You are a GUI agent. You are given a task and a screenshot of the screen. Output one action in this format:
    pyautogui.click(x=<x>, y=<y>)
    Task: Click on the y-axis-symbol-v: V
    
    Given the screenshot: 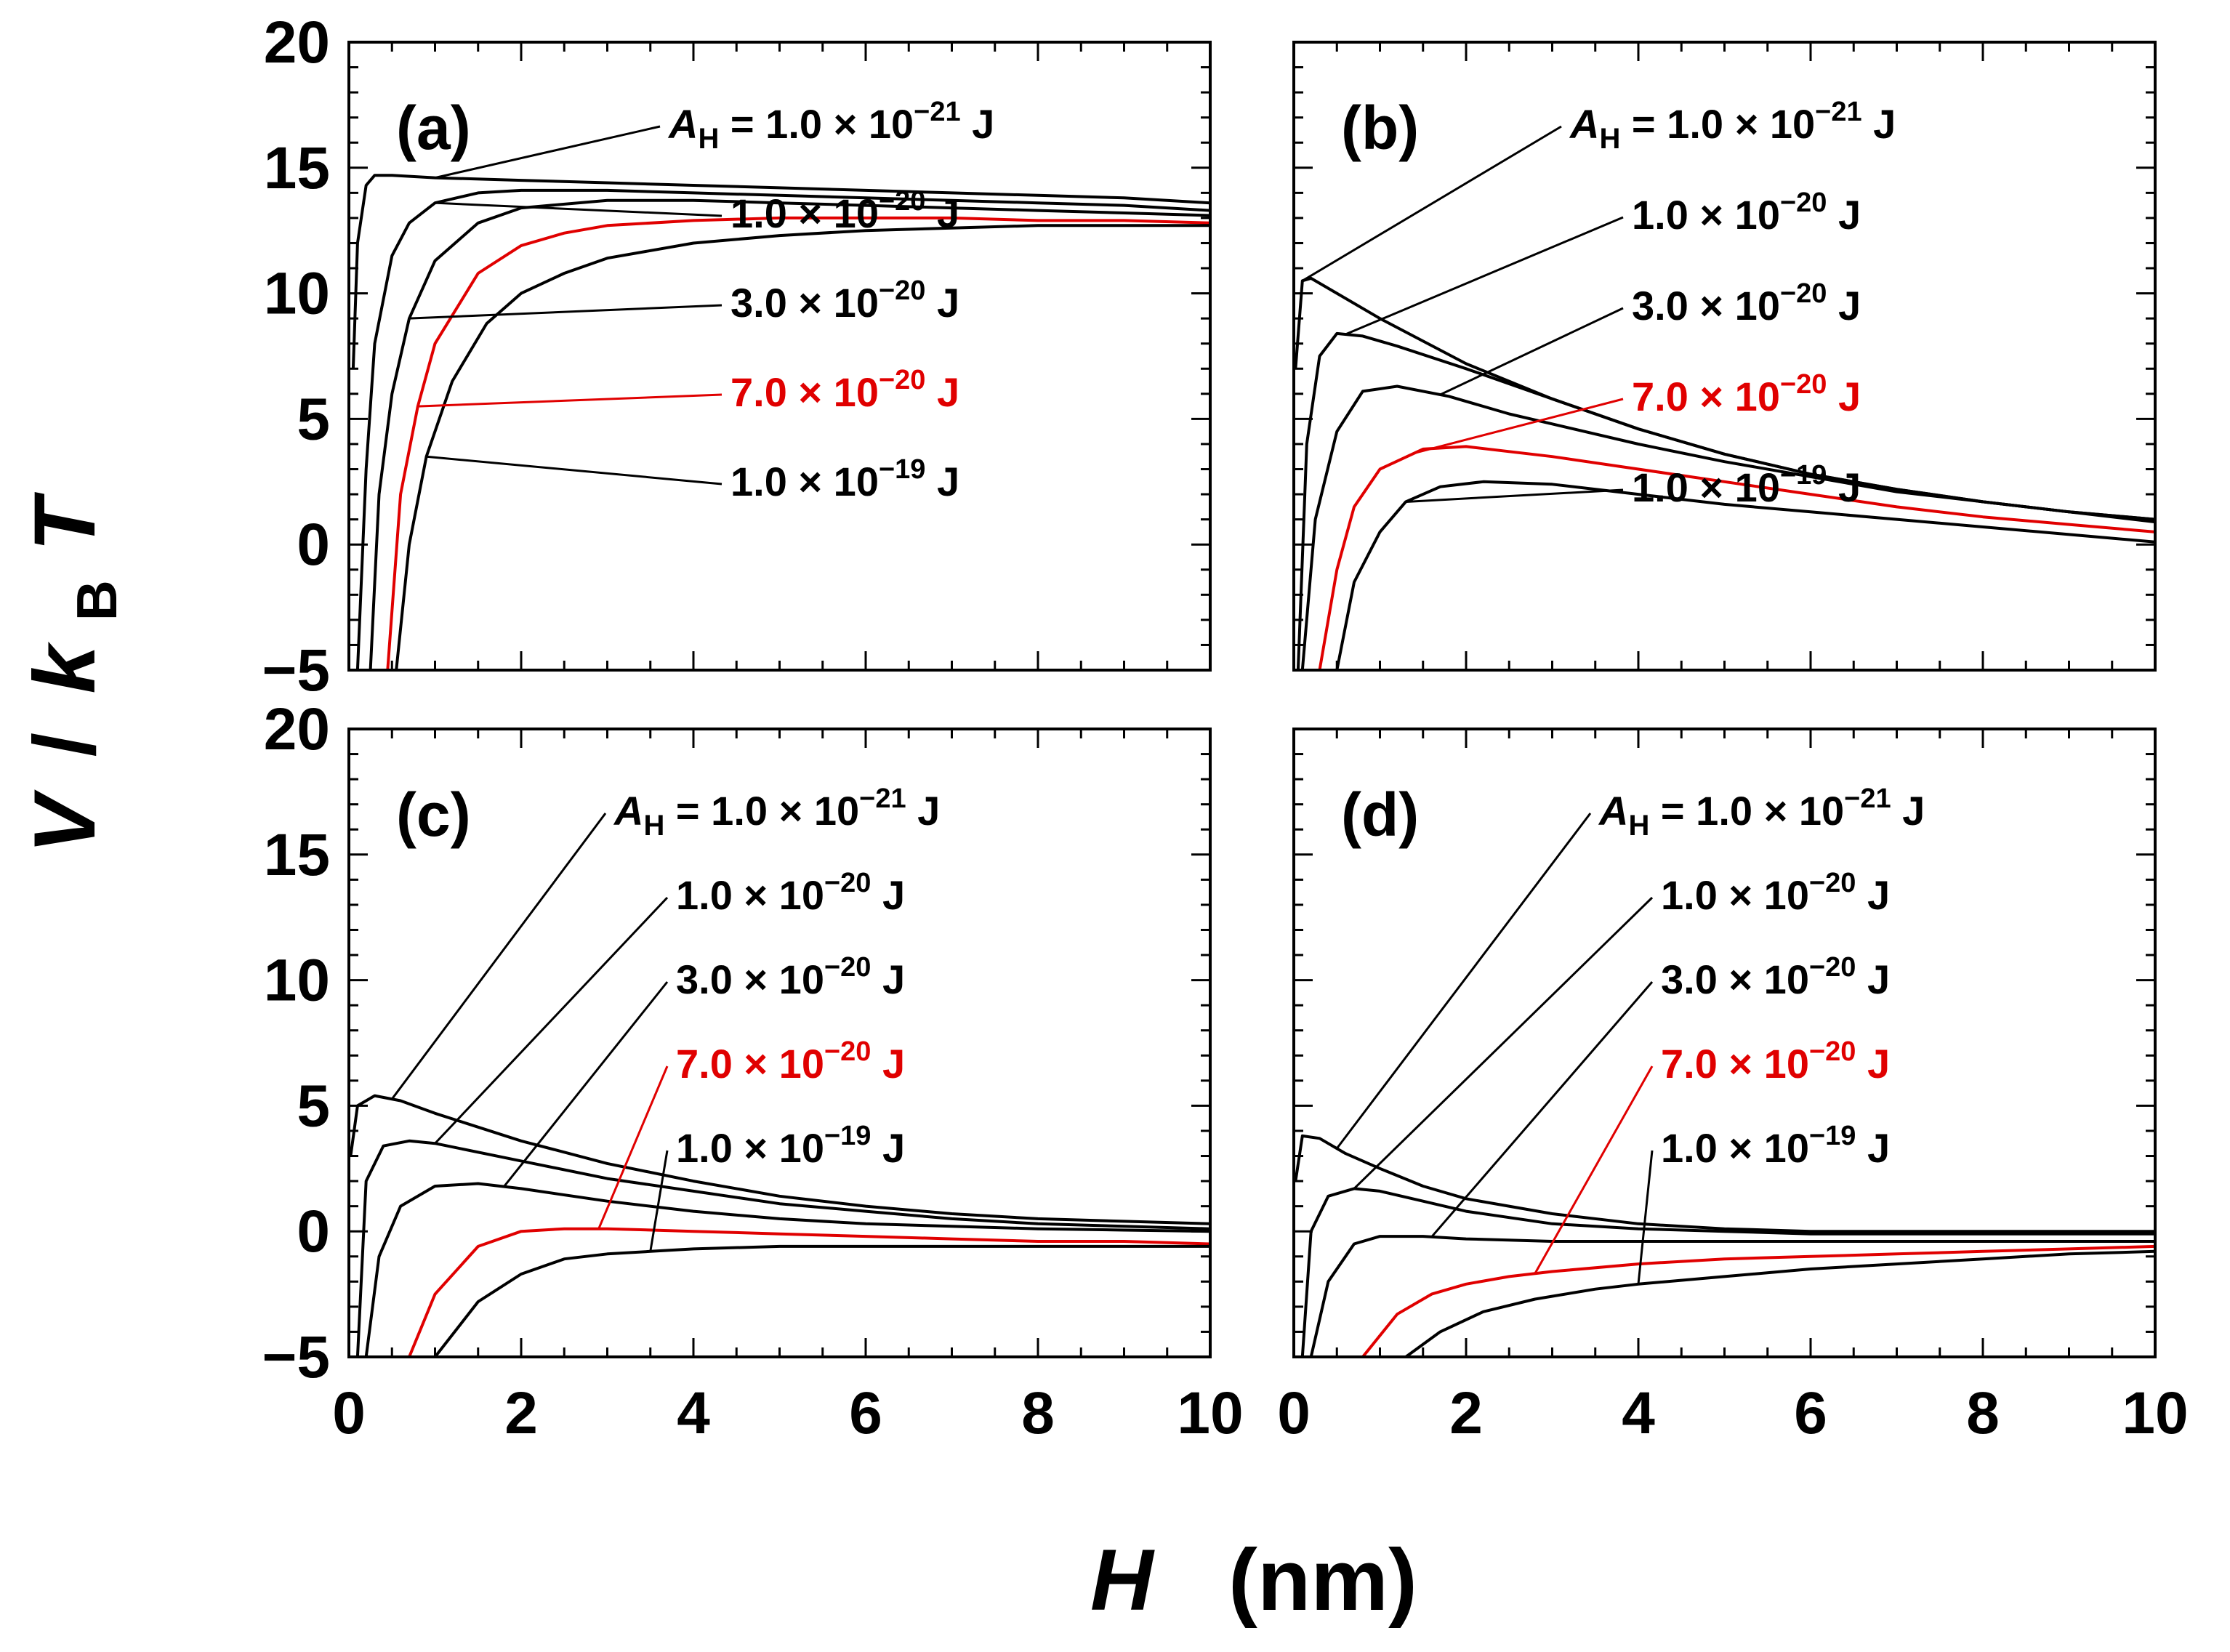 What is the action you would take?
    pyautogui.click(x=65, y=821)
    